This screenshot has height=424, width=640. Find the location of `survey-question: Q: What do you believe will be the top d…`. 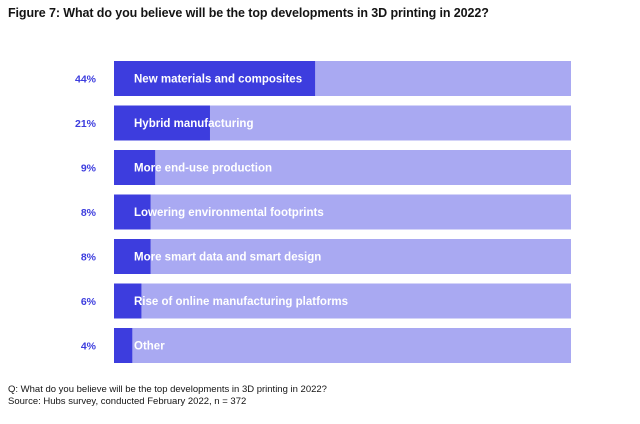

survey-question: Q: What do you believe will be the top d… is located at coordinates (167, 389).